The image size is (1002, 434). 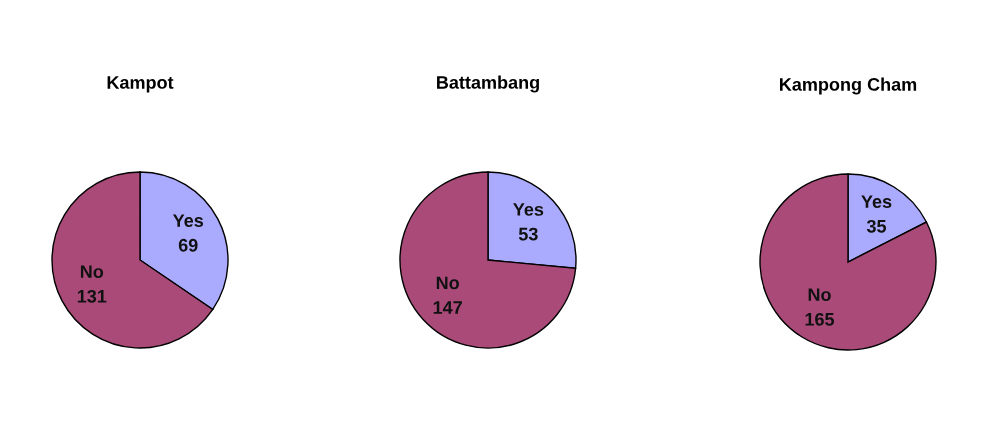 I want to click on data-label: 35, so click(x=876, y=226).